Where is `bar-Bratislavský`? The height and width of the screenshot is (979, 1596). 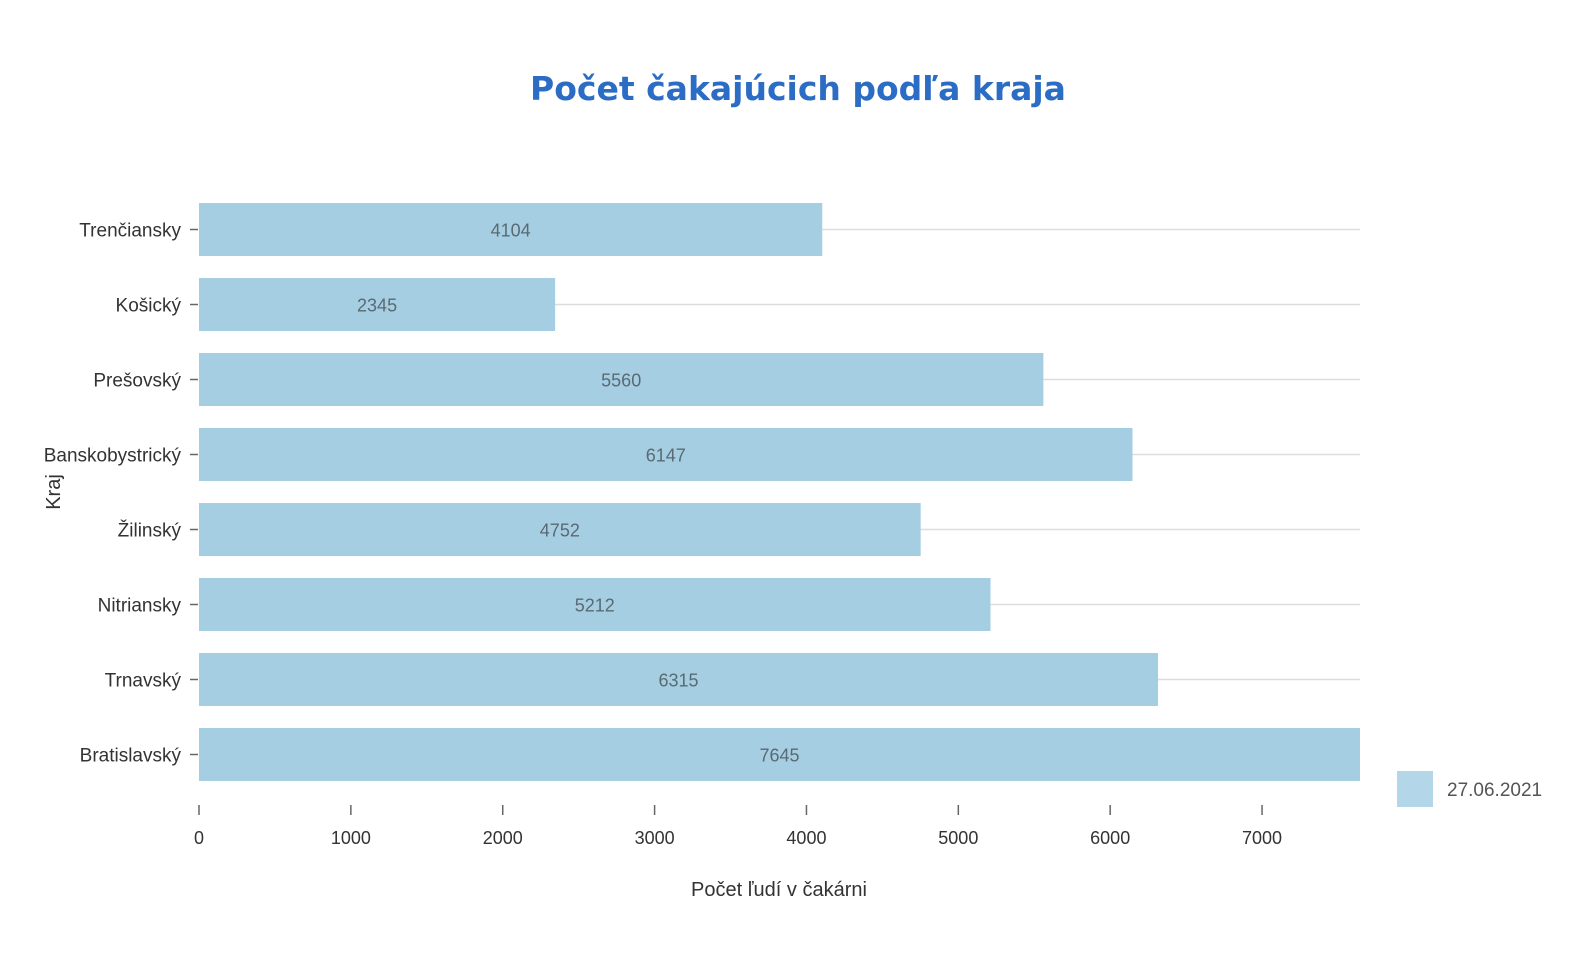 bar-Bratislavský is located at coordinates (779, 754).